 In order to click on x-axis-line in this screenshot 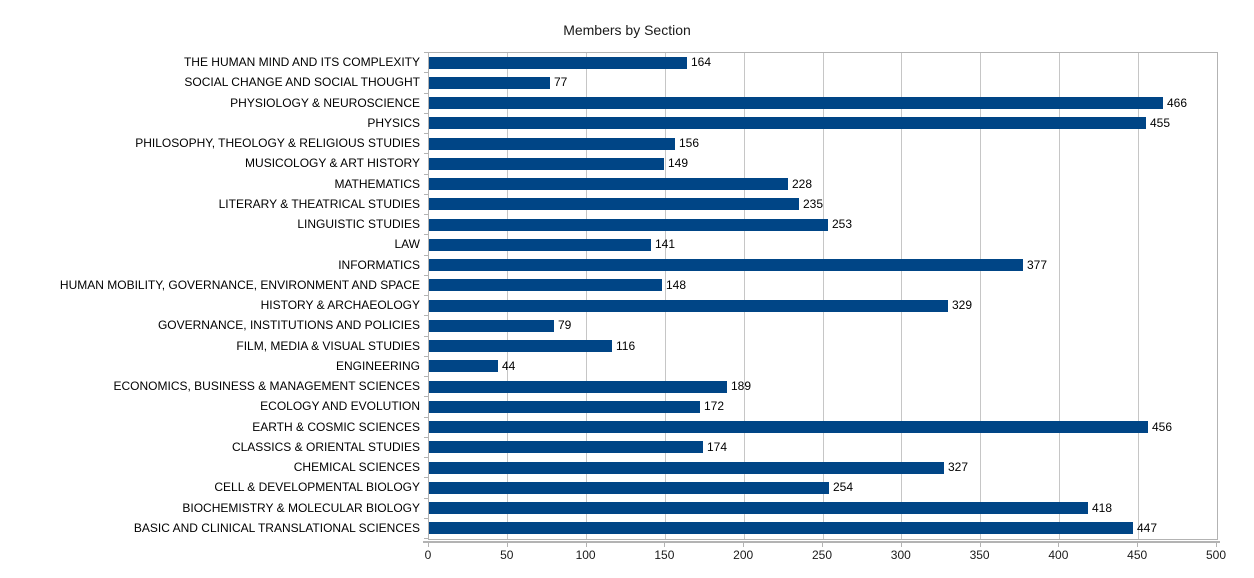, I will do `click(821, 542)`.